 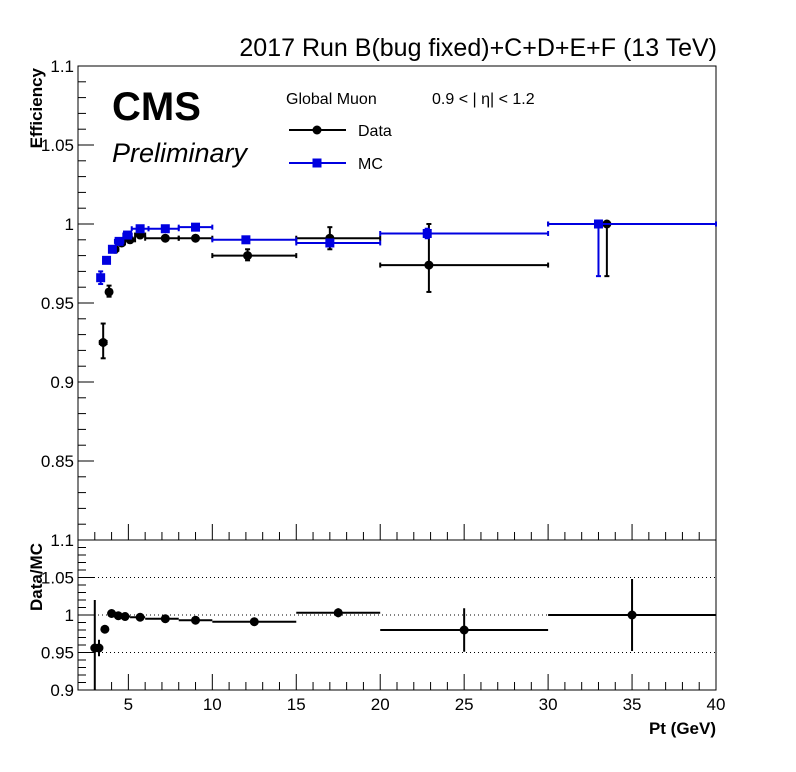 I want to click on legend-data-label: Data, so click(x=375, y=131).